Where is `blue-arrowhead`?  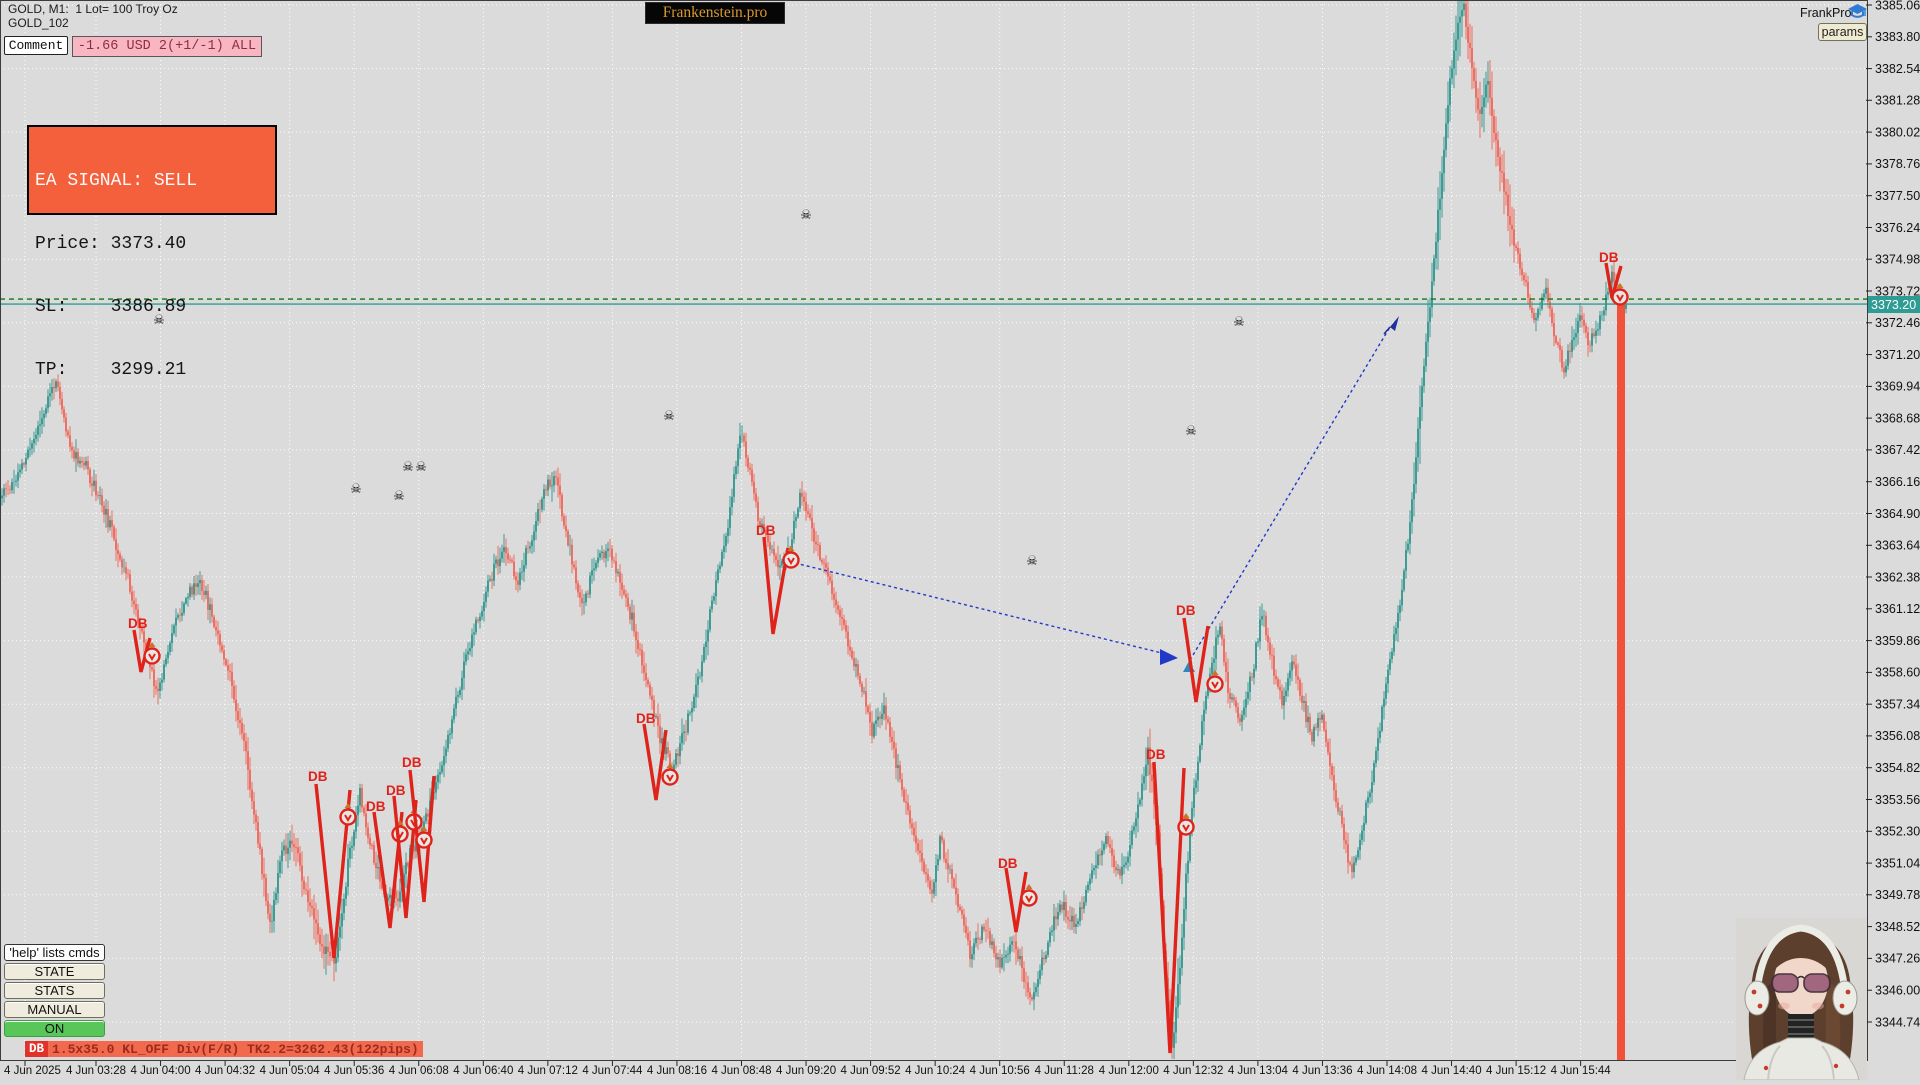
blue-arrowhead is located at coordinates (1169, 657).